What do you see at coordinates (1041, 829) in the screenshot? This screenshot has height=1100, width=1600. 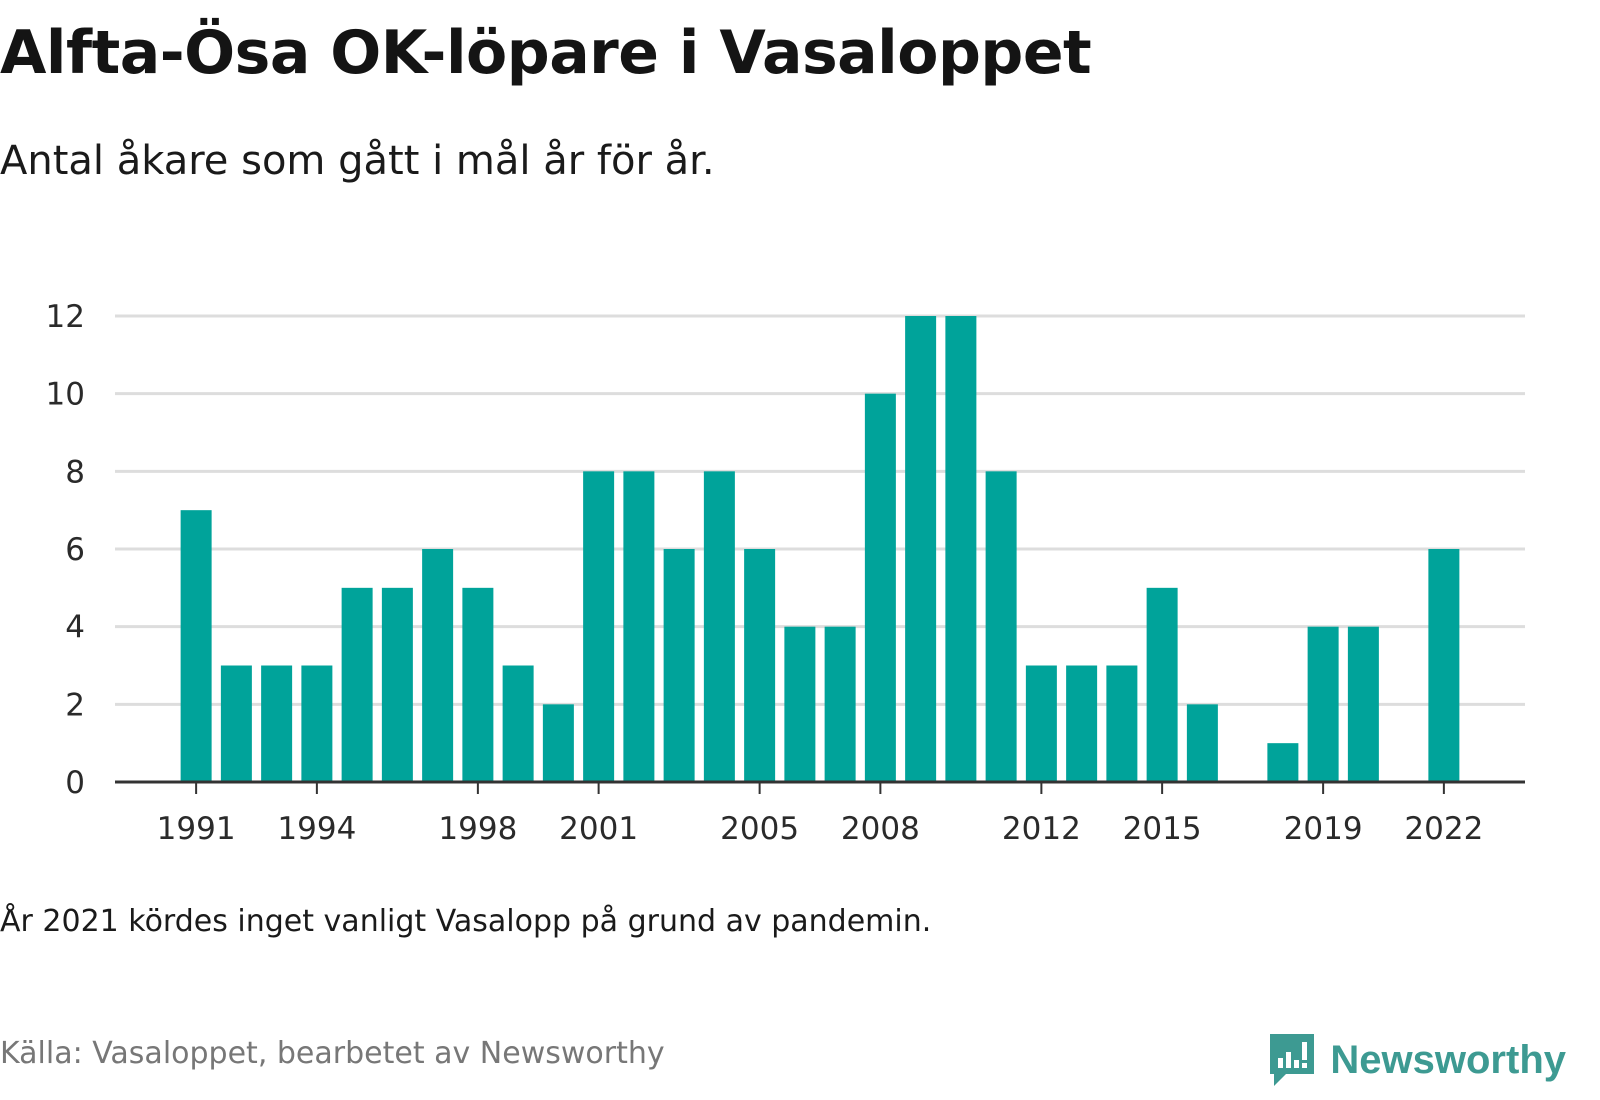 I see `x-tick-label: 2012` at bounding box center [1041, 829].